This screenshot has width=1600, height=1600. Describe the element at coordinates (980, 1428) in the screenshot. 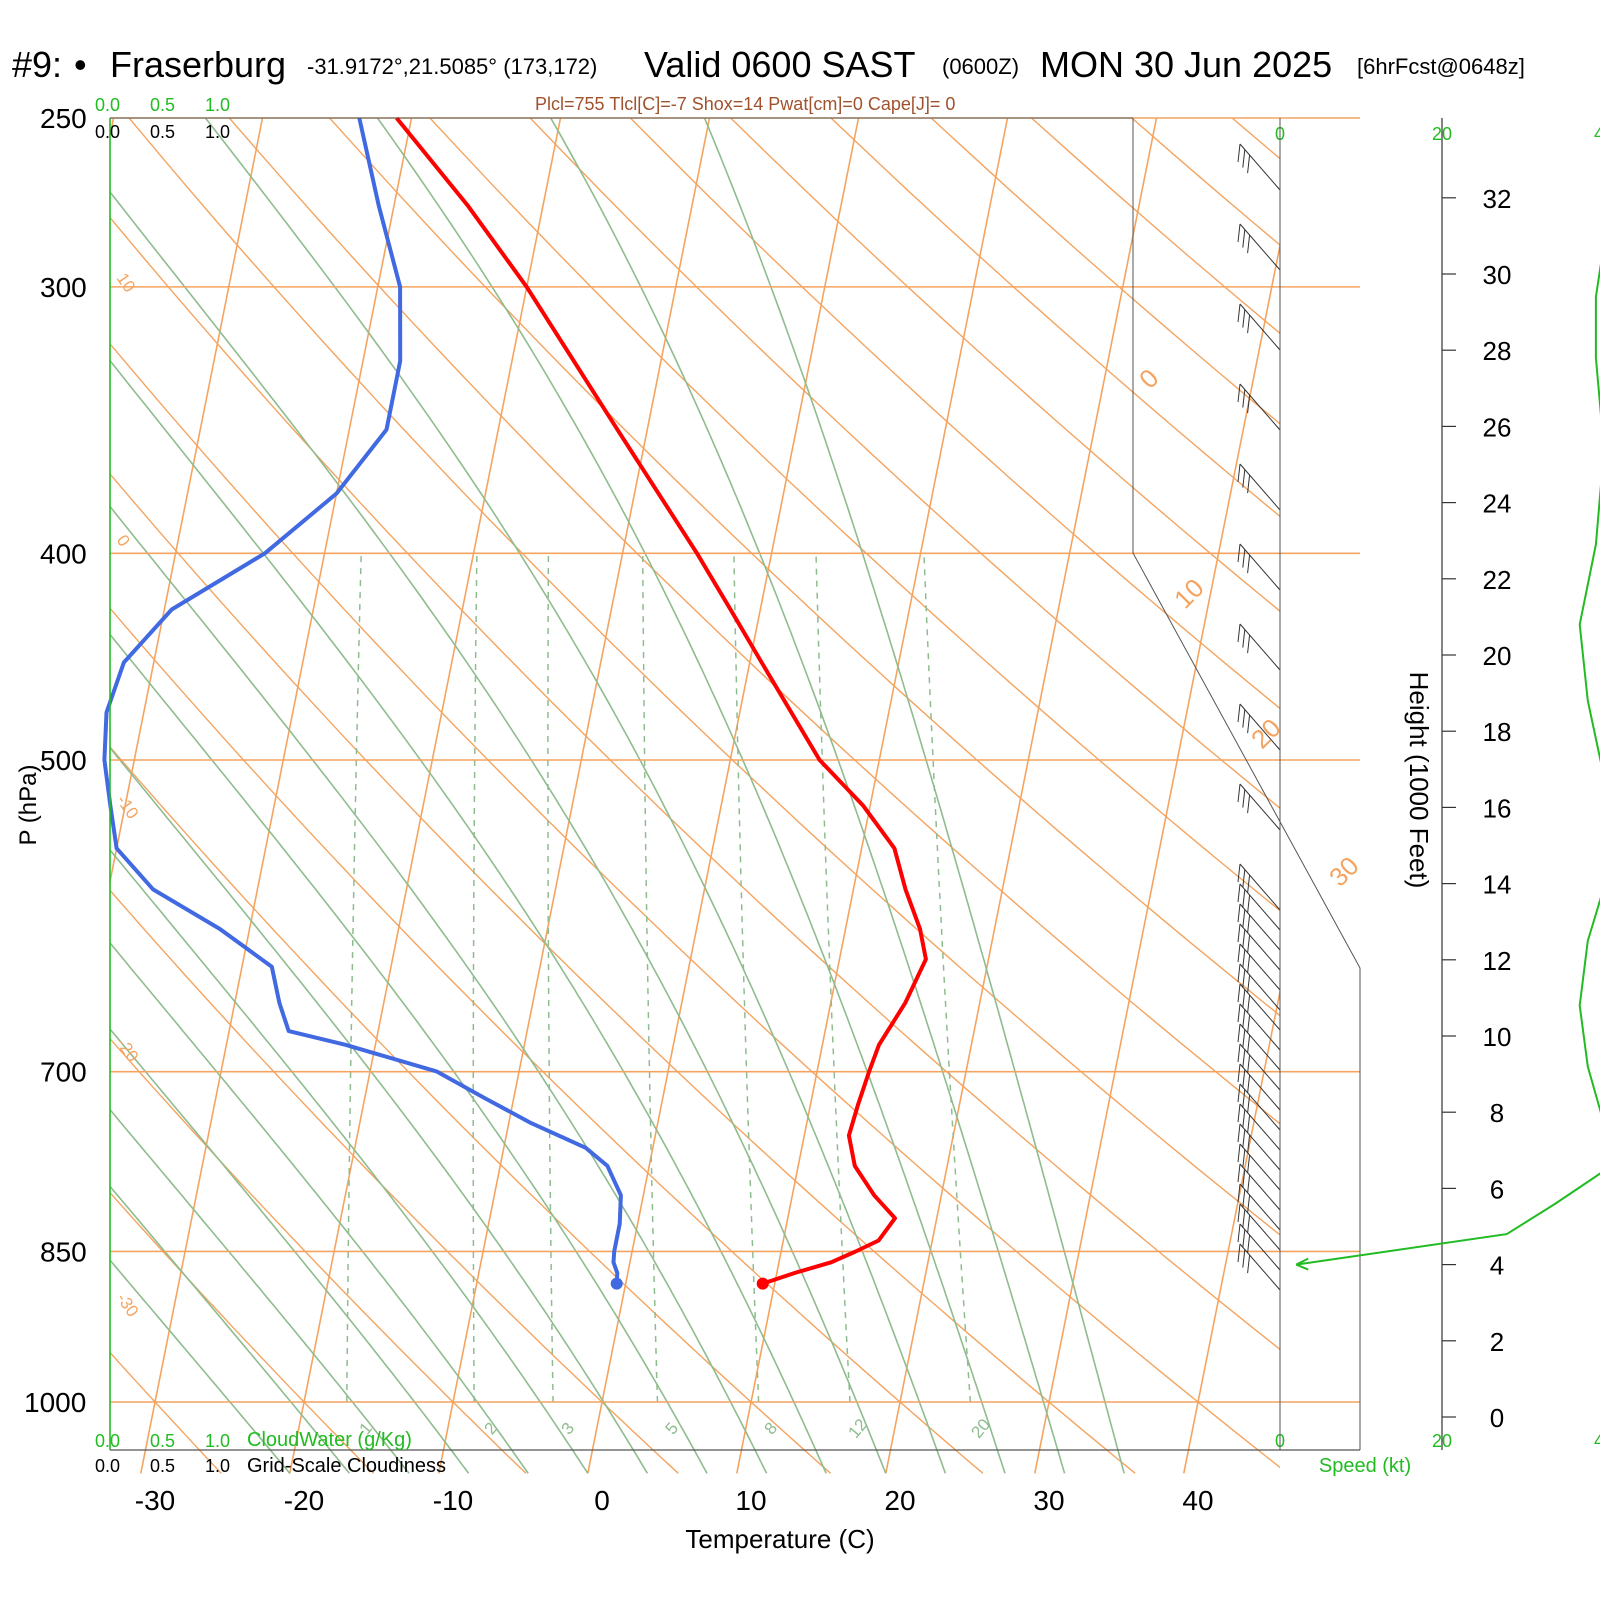

I see `mixing-ratio-label: 20` at that location.